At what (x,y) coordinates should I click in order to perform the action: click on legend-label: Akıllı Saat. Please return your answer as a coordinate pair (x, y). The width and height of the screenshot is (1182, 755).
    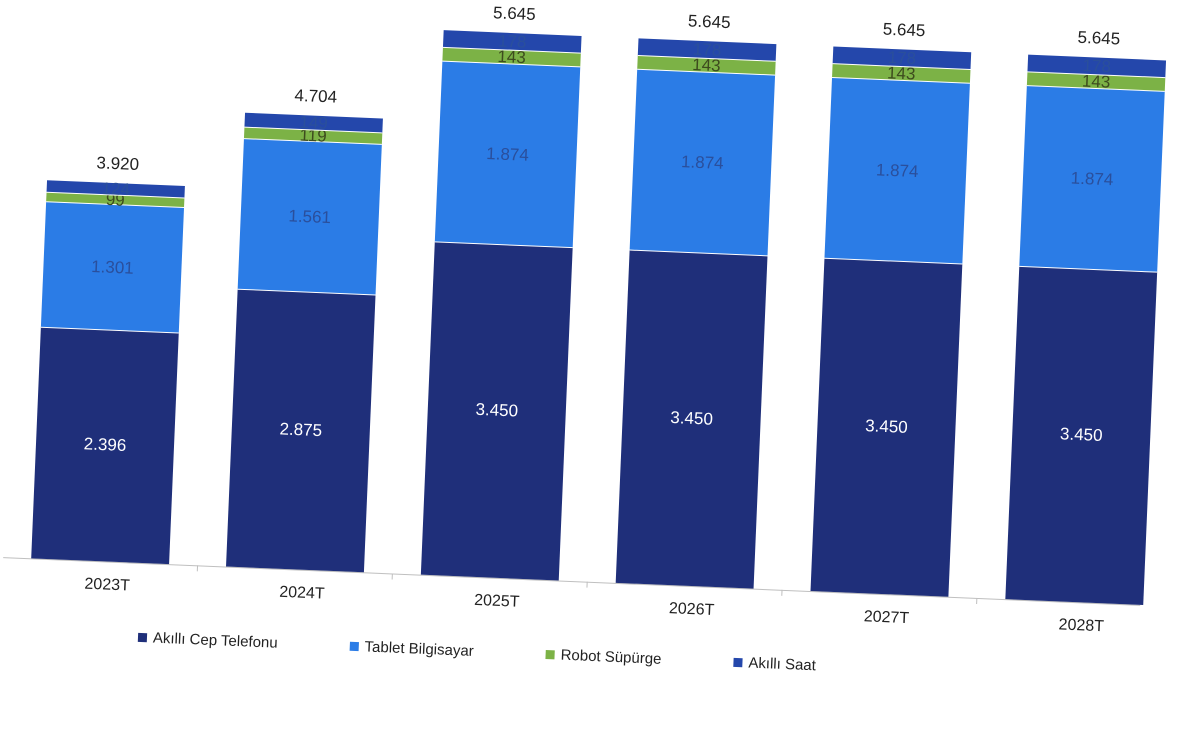
    Looking at the image, I should click on (782, 664).